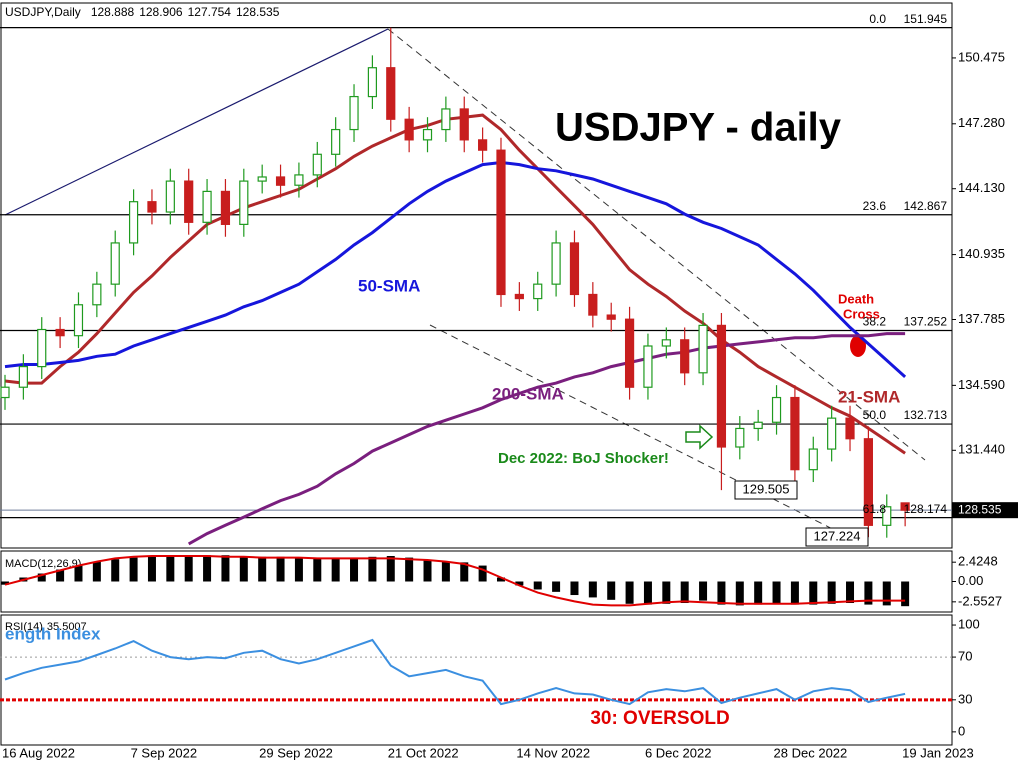  I want to click on chart-title: USDJPY - daily, so click(698, 128).